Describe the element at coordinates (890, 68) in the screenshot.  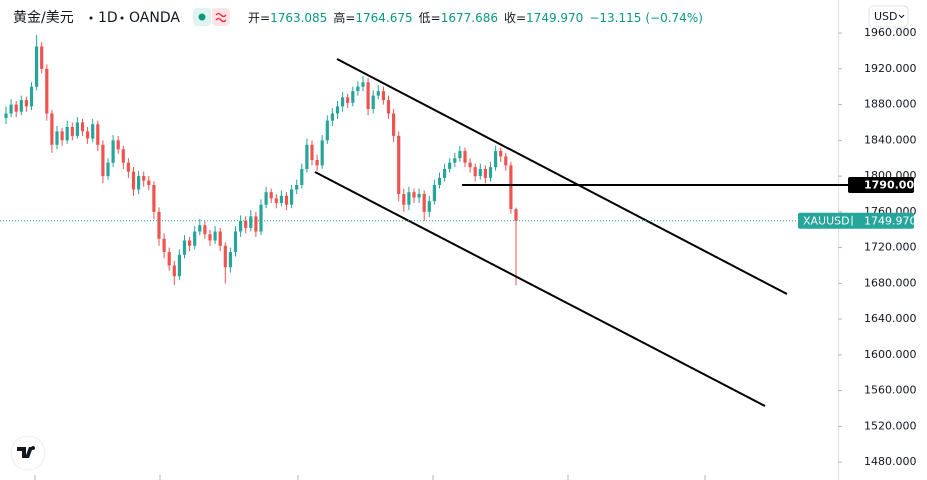
I see `y-tick-label: 1920.000` at that location.